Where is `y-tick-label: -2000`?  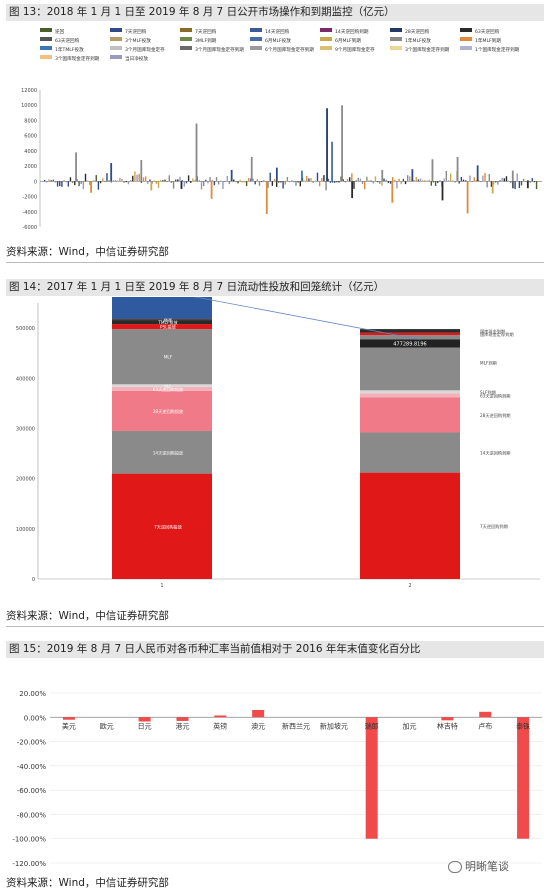
y-tick-label: -2000 is located at coordinates (29, 198).